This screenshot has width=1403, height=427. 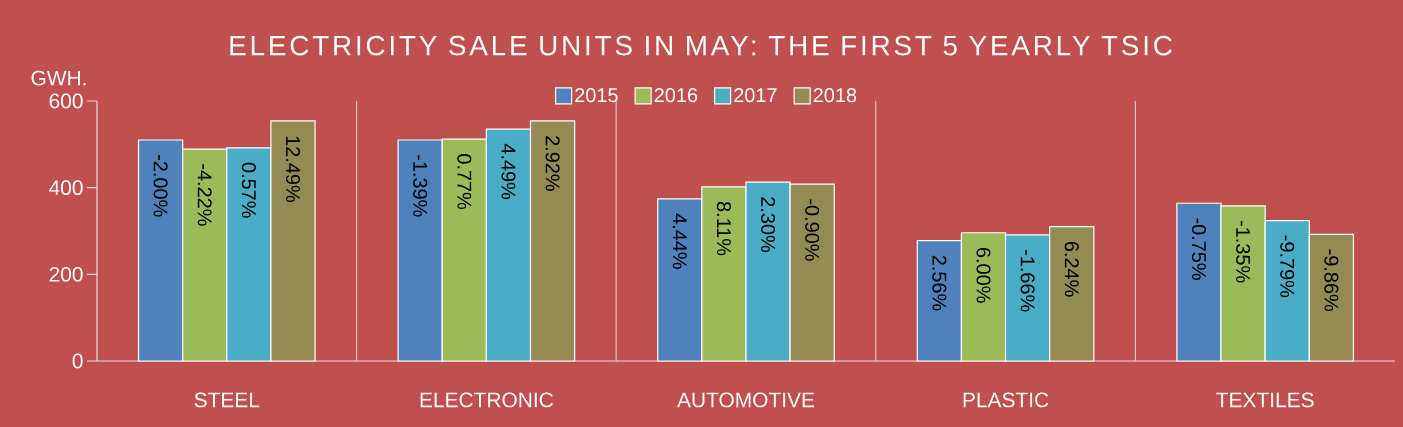 I want to click on annotation: 0.57%, so click(x=248, y=190).